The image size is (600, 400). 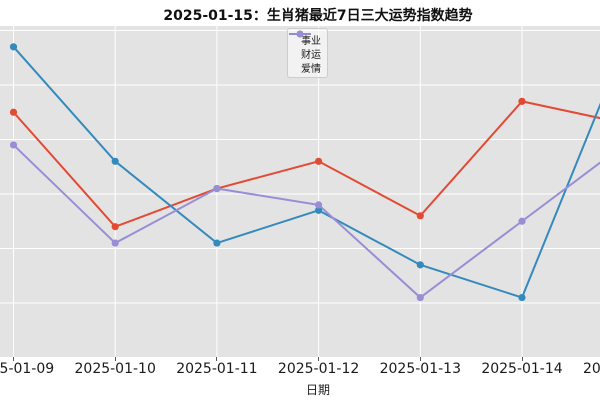 I want to click on legend-item: 爱情, so click(x=305, y=52).